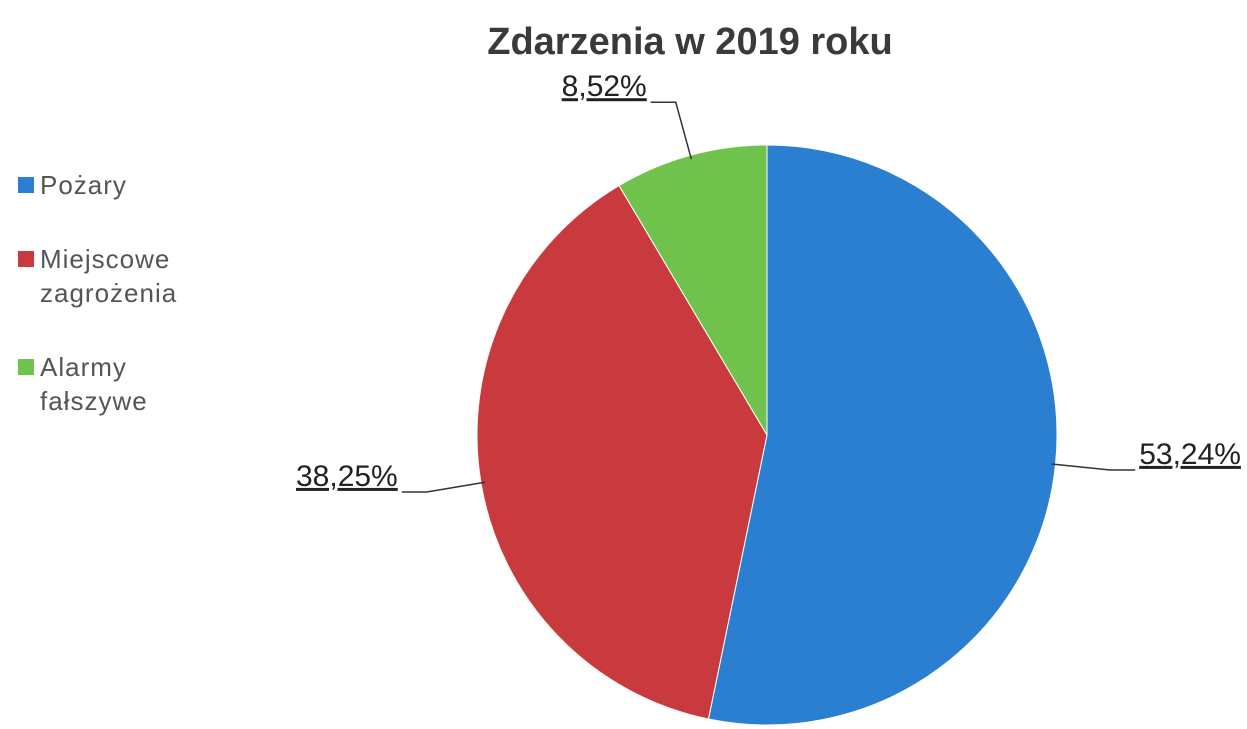 The height and width of the screenshot is (729, 1247). Describe the element at coordinates (94, 384) in the screenshot. I see `legend-label: Alarmy fałszywe` at that location.